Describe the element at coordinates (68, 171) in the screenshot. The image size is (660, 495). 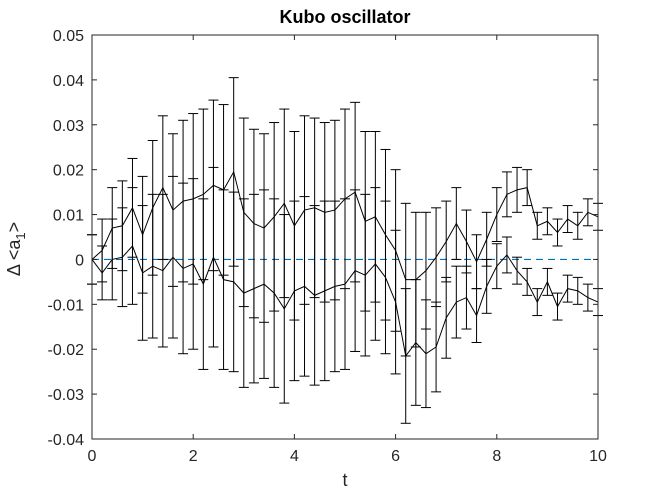
I see `y-tick-label: 0.02` at that location.